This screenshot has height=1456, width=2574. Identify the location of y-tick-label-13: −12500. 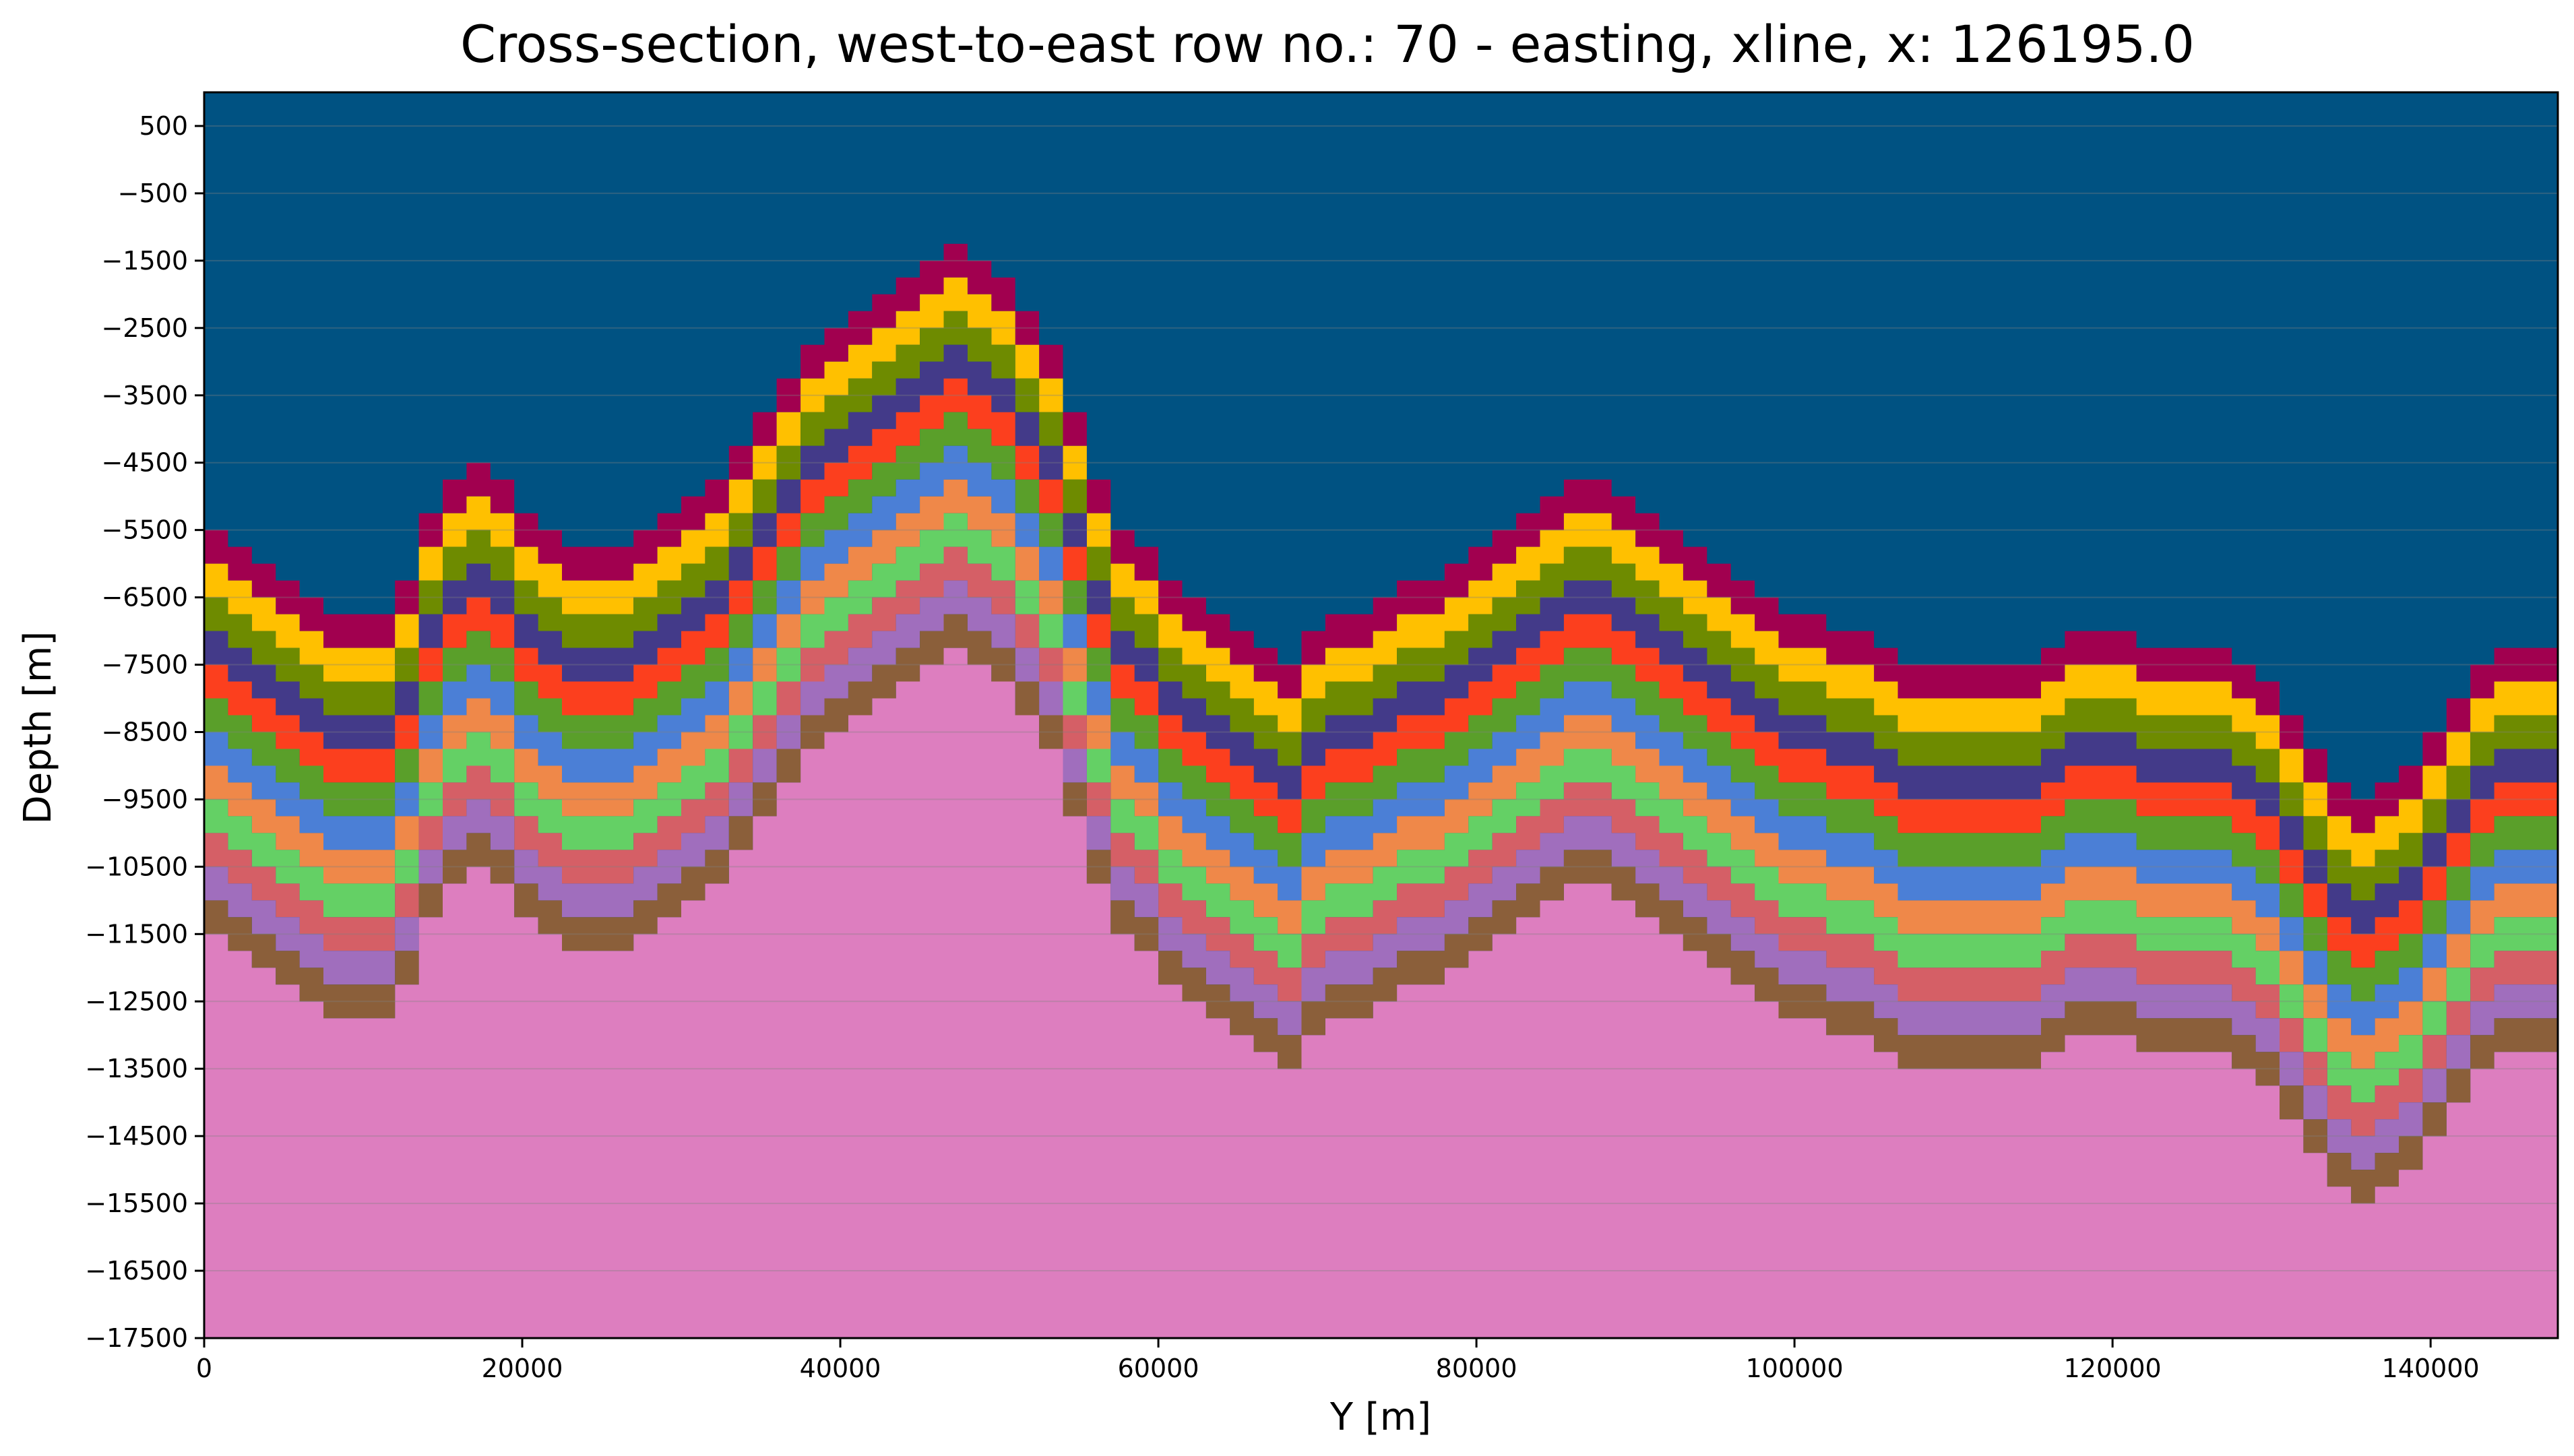
(136, 1001).